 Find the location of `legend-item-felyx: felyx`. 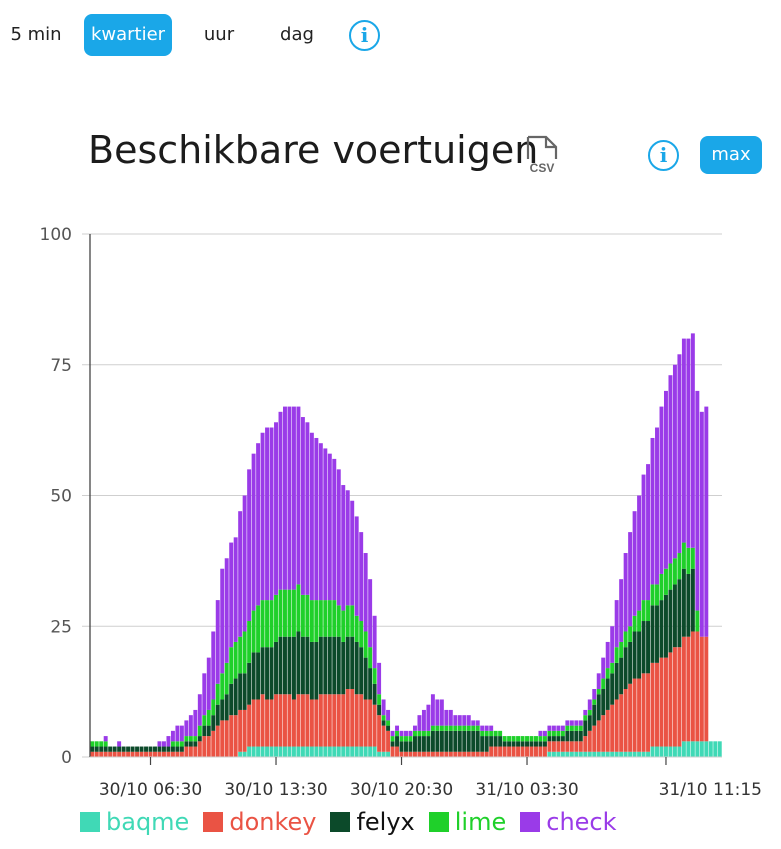

legend-item-felyx: felyx is located at coordinates (372, 822).